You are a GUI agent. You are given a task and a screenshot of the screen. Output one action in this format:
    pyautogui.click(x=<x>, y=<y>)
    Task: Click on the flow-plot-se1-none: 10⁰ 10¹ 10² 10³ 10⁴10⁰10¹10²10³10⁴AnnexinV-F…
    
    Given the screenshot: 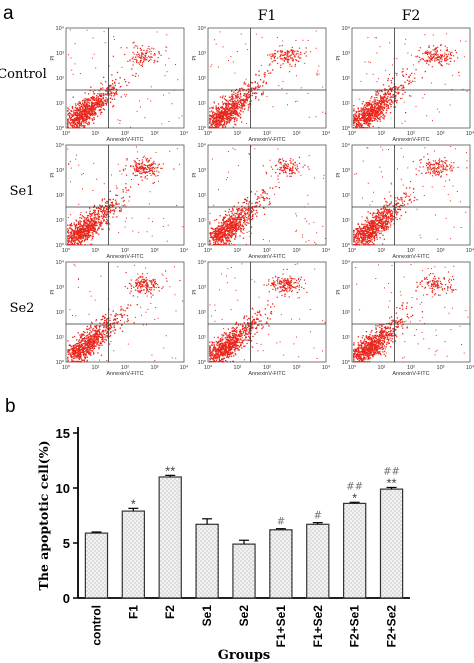 What is the action you would take?
    pyautogui.click(x=119, y=201)
    